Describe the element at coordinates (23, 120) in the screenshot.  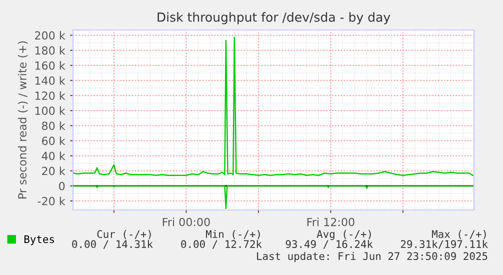
I see `y-axis-title: Pr second read (-) / write (+)` at that location.